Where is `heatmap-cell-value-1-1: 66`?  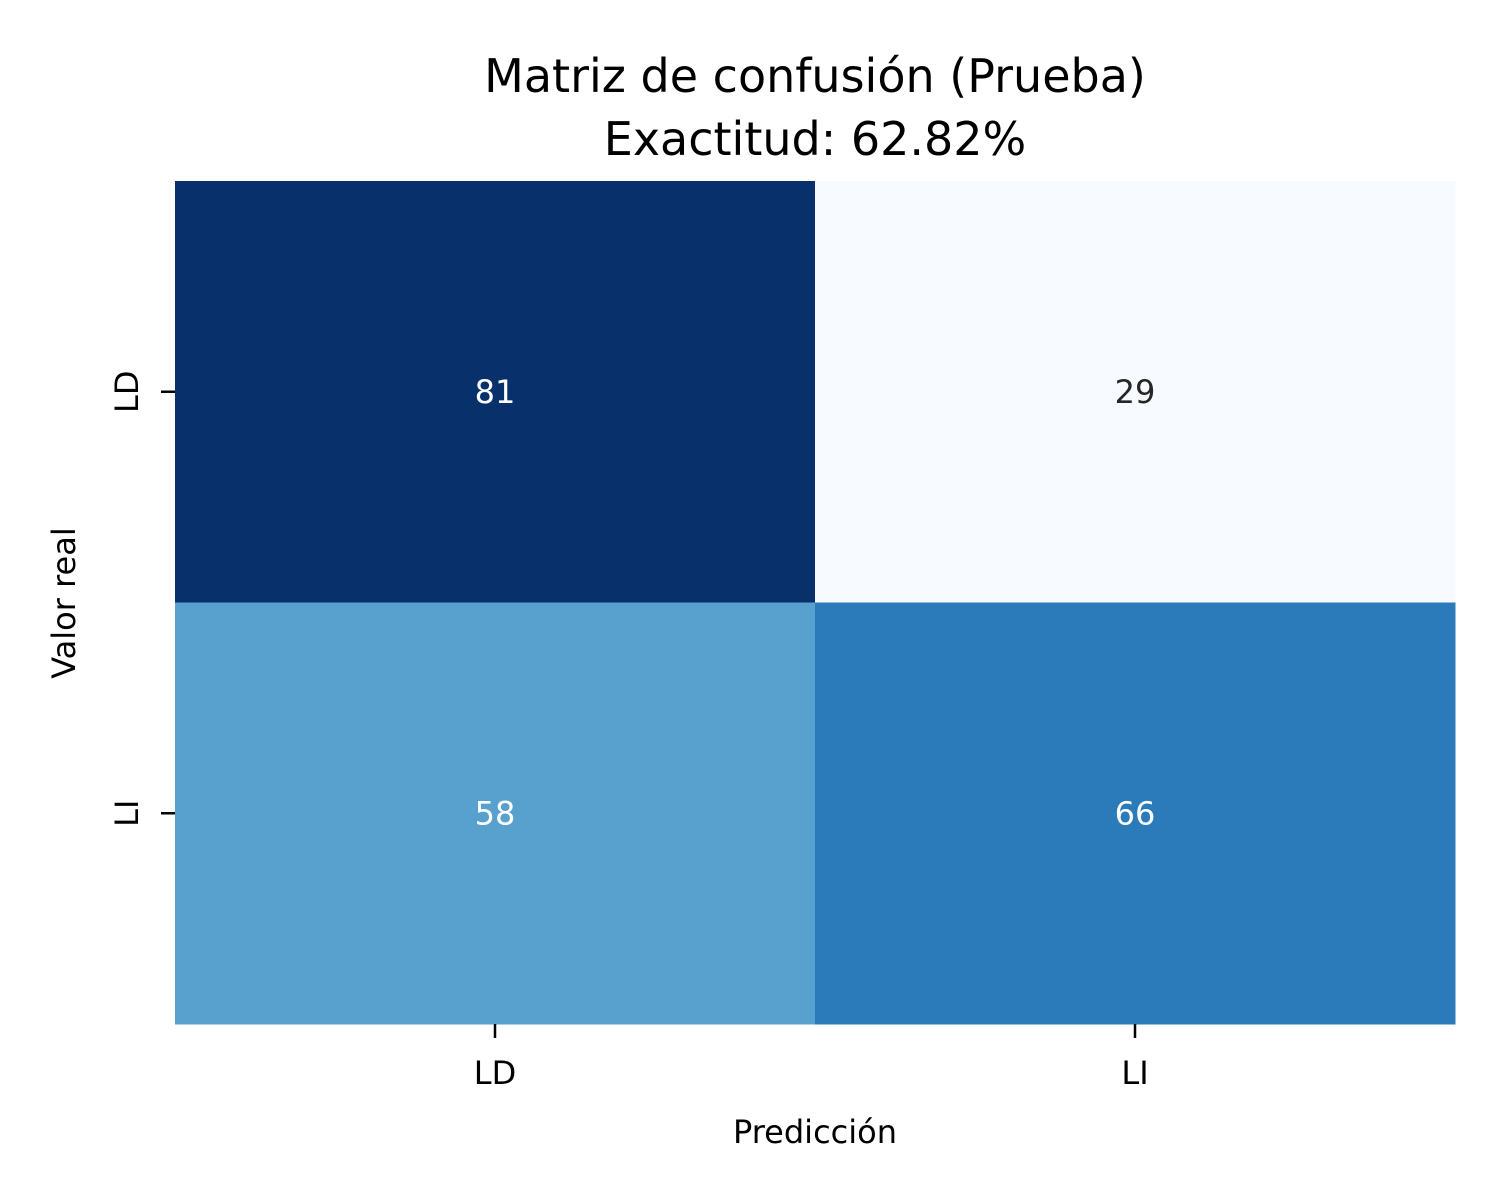
heatmap-cell-value-1-1: 66 is located at coordinates (1135, 813).